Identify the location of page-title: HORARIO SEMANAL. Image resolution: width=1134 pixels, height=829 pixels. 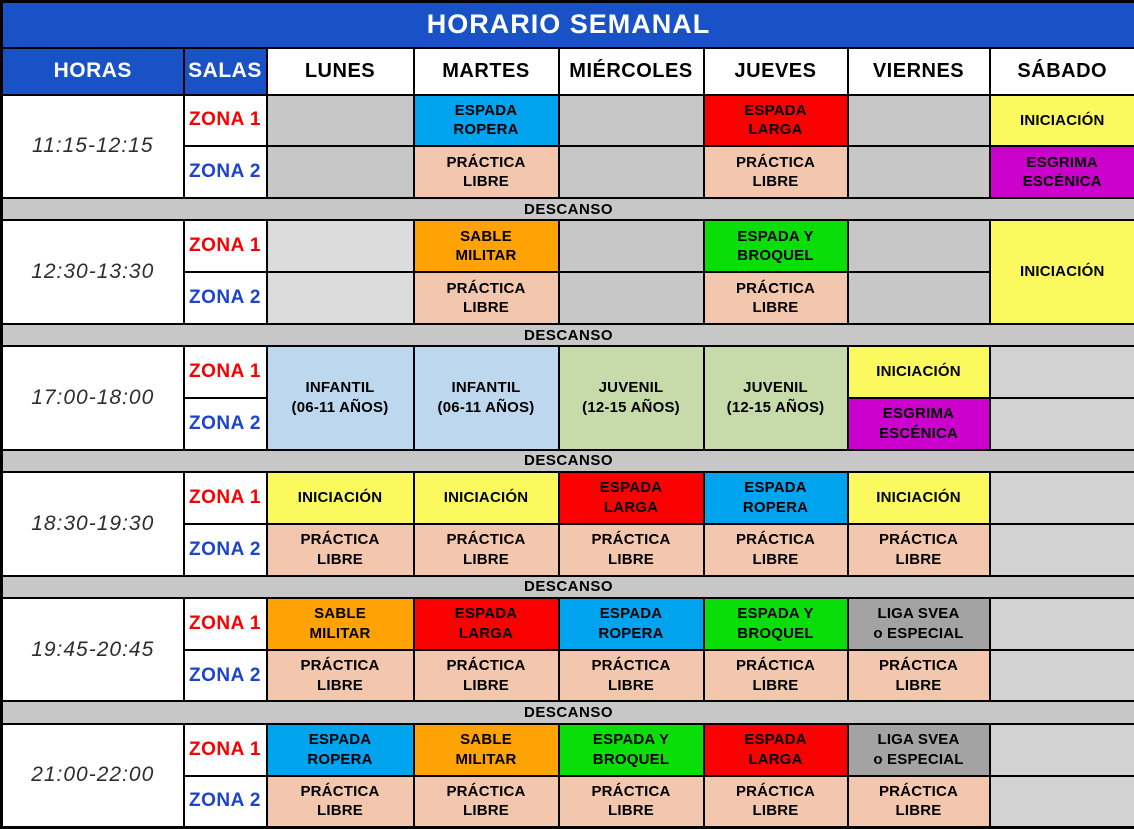
(567, 24).